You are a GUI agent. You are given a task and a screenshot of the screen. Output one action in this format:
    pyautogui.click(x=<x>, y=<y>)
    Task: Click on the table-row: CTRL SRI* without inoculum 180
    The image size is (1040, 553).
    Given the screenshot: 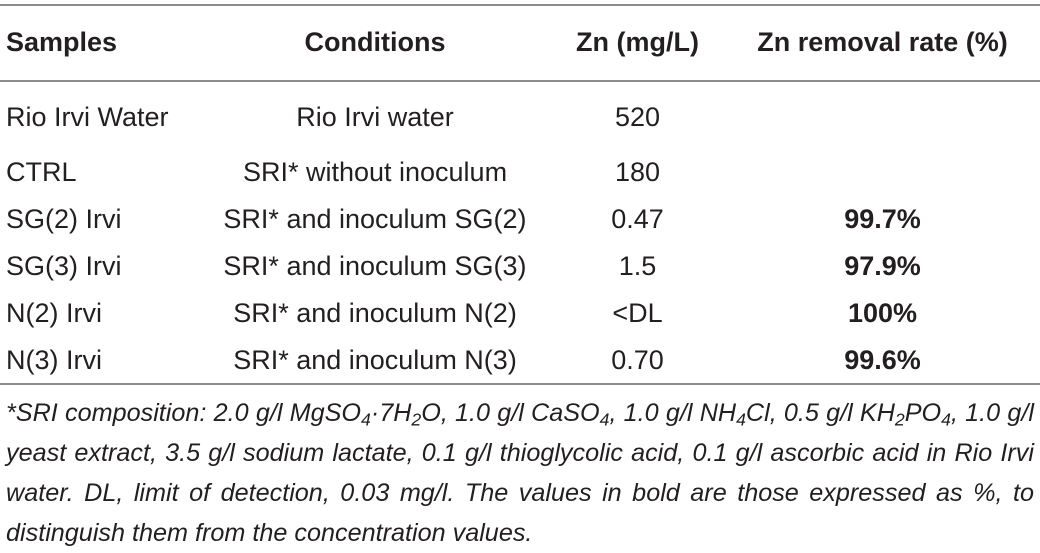 What is the action you would take?
    pyautogui.click(x=520, y=172)
    